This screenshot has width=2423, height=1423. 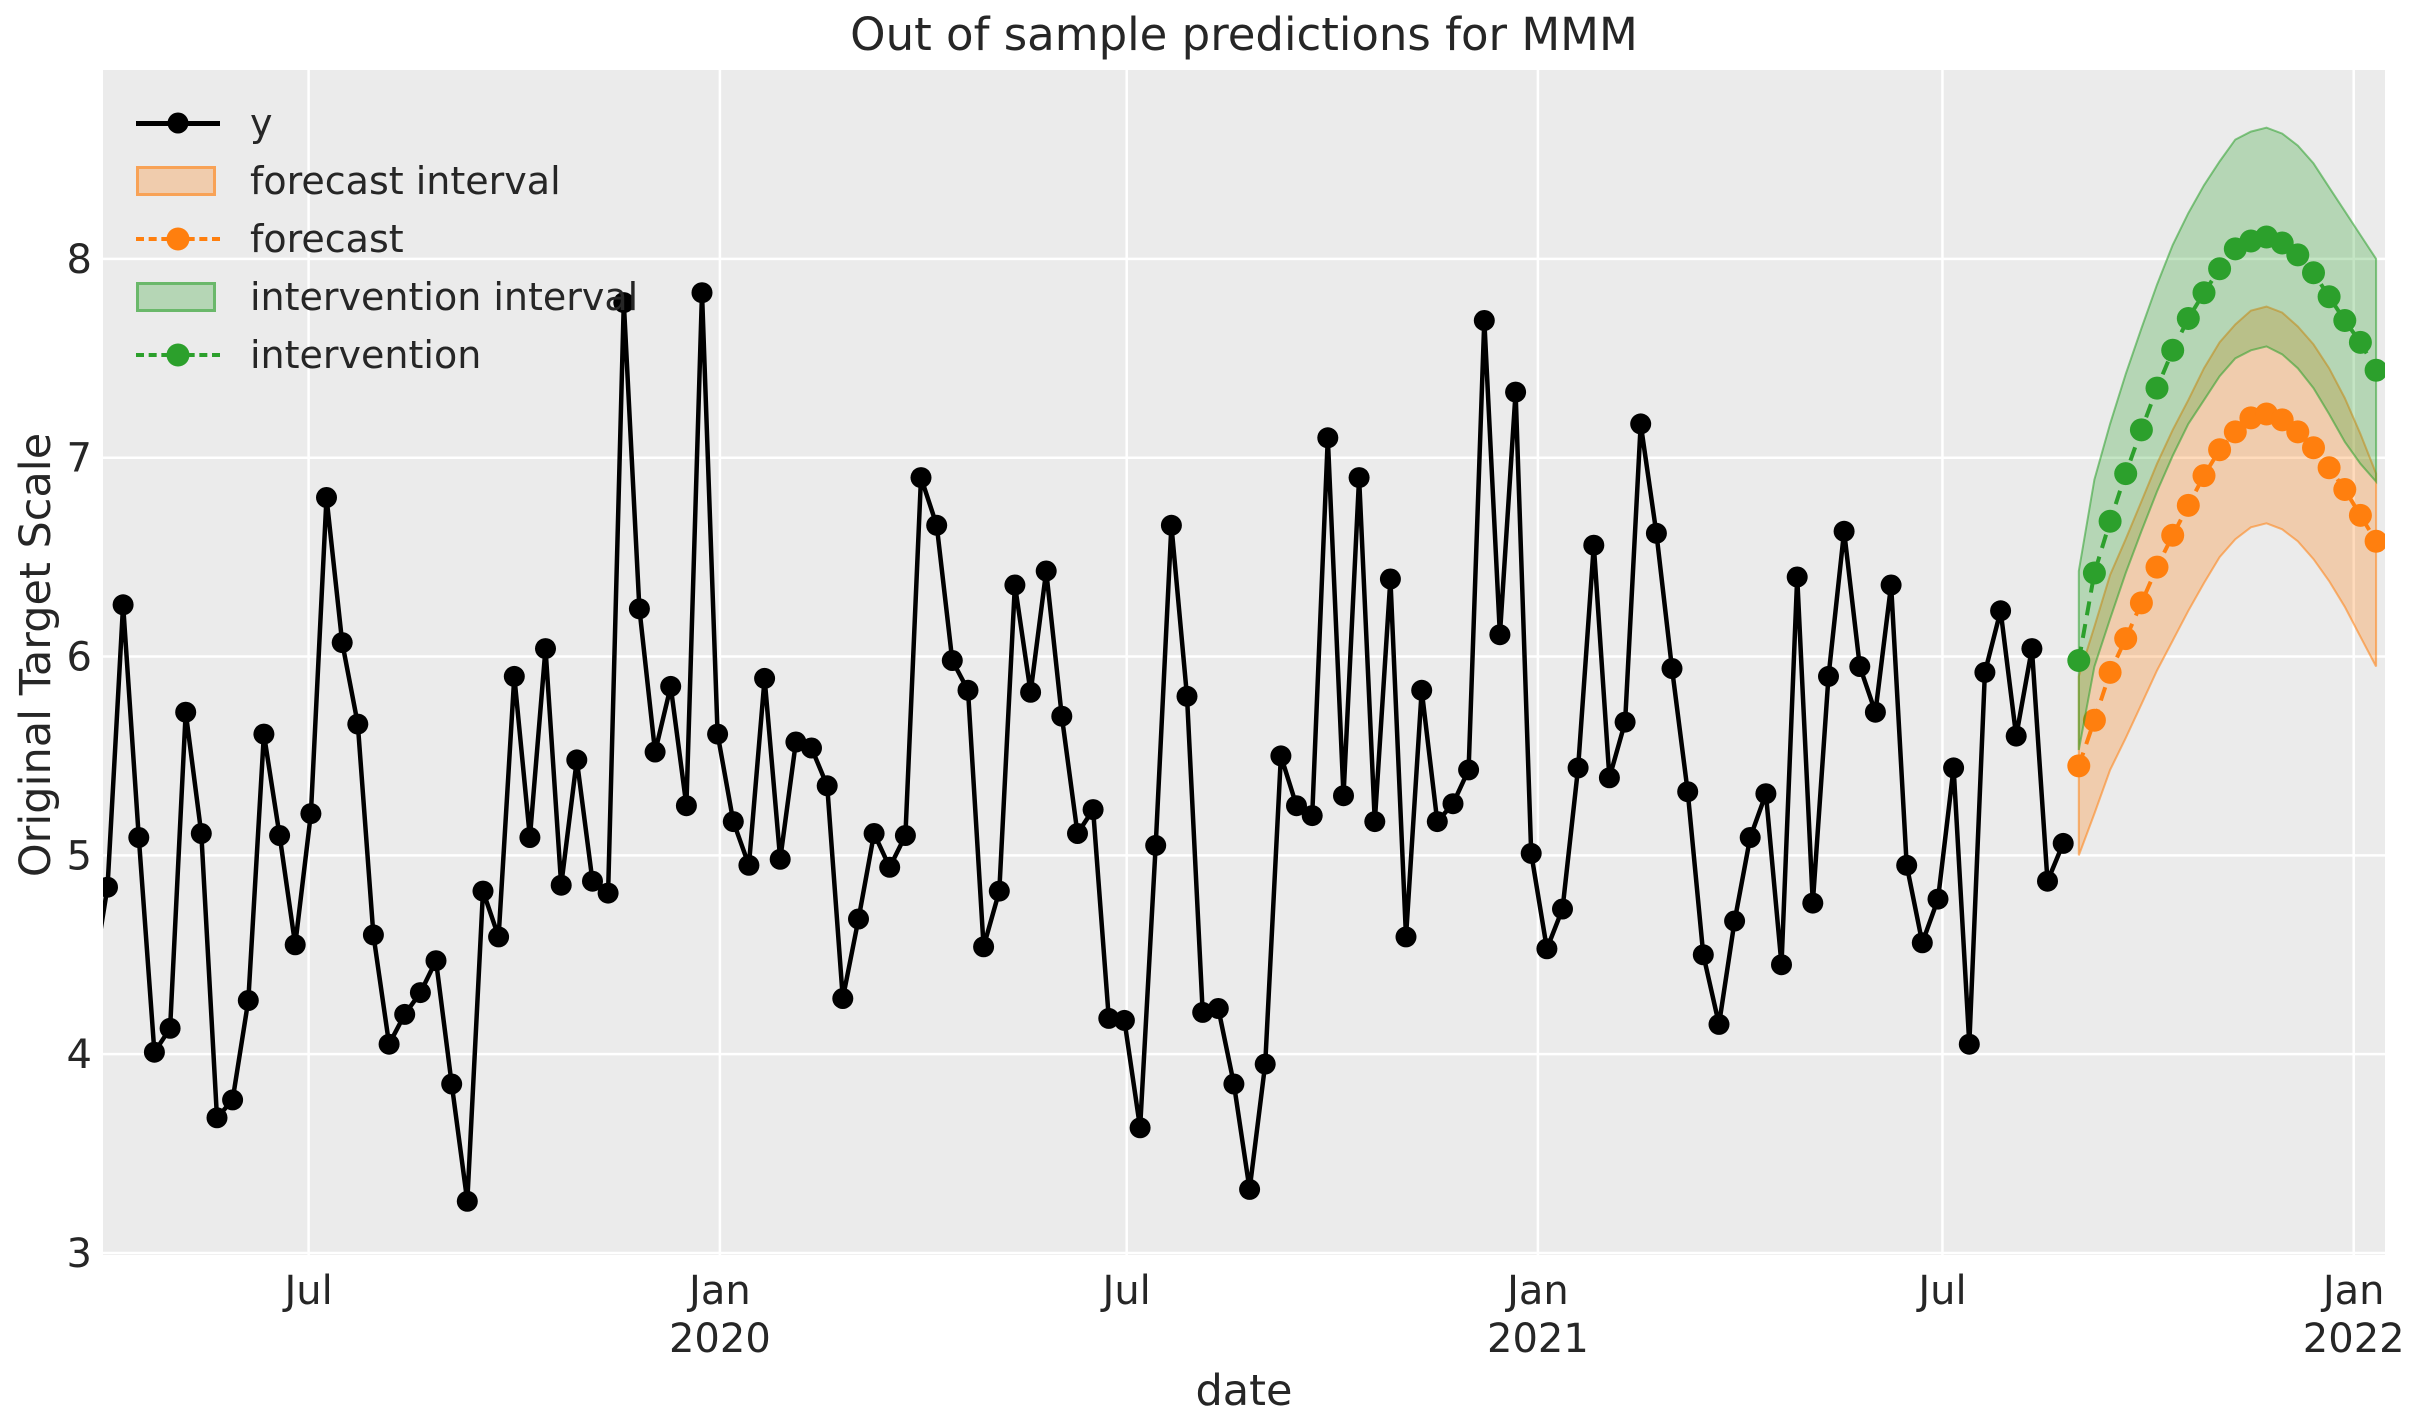 What do you see at coordinates (79, 856) in the screenshot?
I see `y-tick-label: 5` at bounding box center [79, 856].